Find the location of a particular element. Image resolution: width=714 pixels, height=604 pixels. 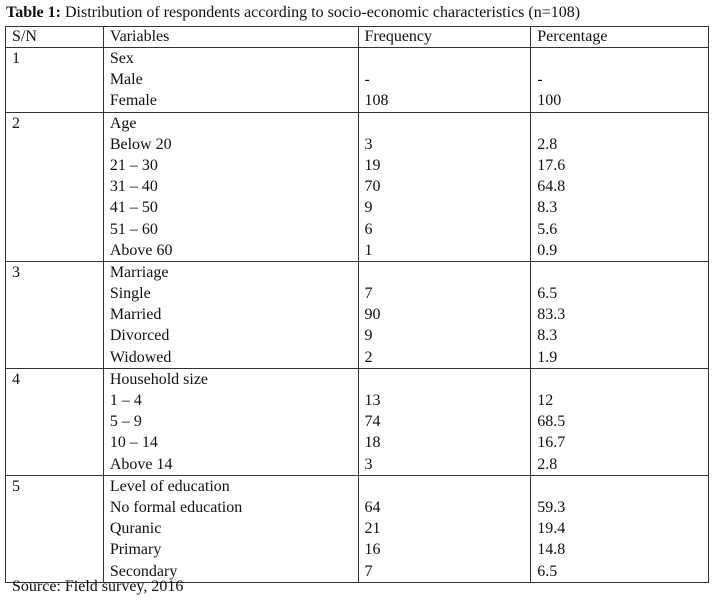

category-label: Below 20 is located at coordinates (140, 144).